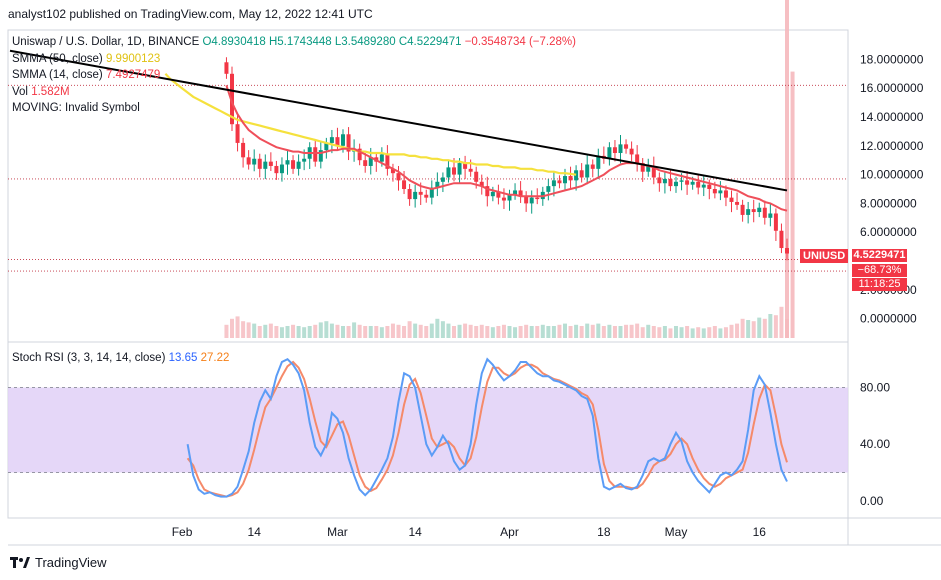 This screenshot has width=941, height=580. Describe the element at coordinates (872, 501) in the screenshot. I see `stoch-tick-label: 0.00` at that location.